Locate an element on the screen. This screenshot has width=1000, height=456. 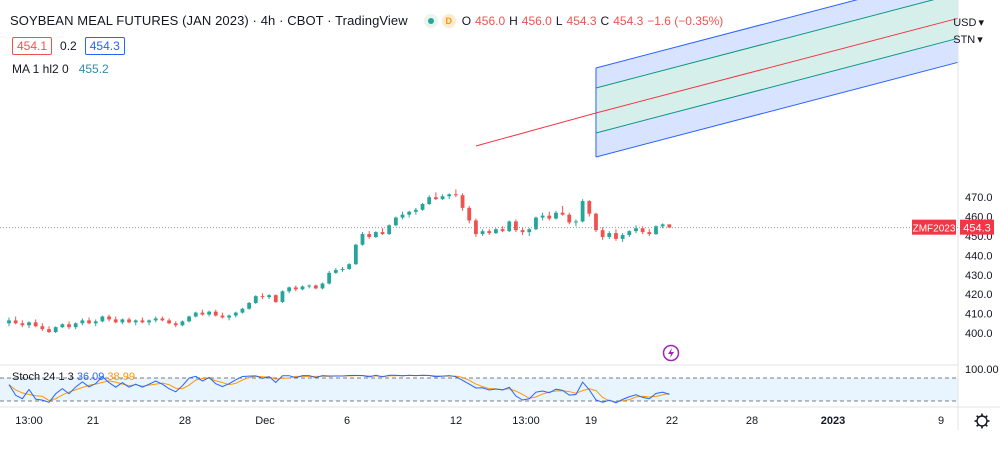
scale-menu: USD ▾ STN ▾ is located at coordinates (968, 32).